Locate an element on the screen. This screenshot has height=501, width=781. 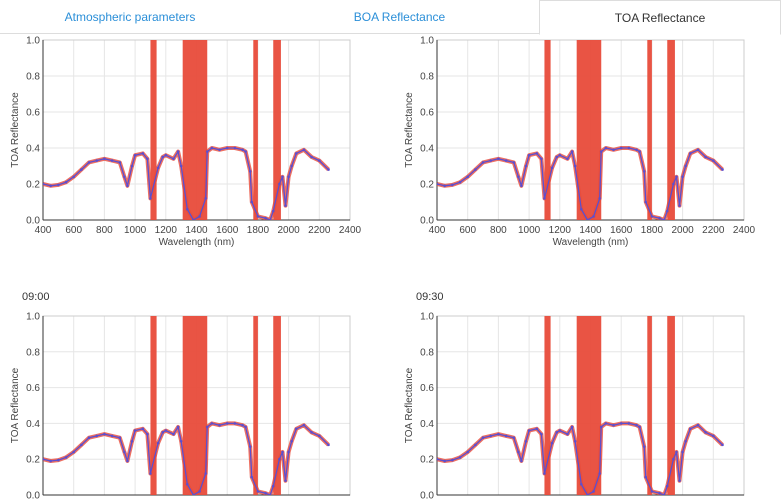
series-line is located at coordinates (580, 183).